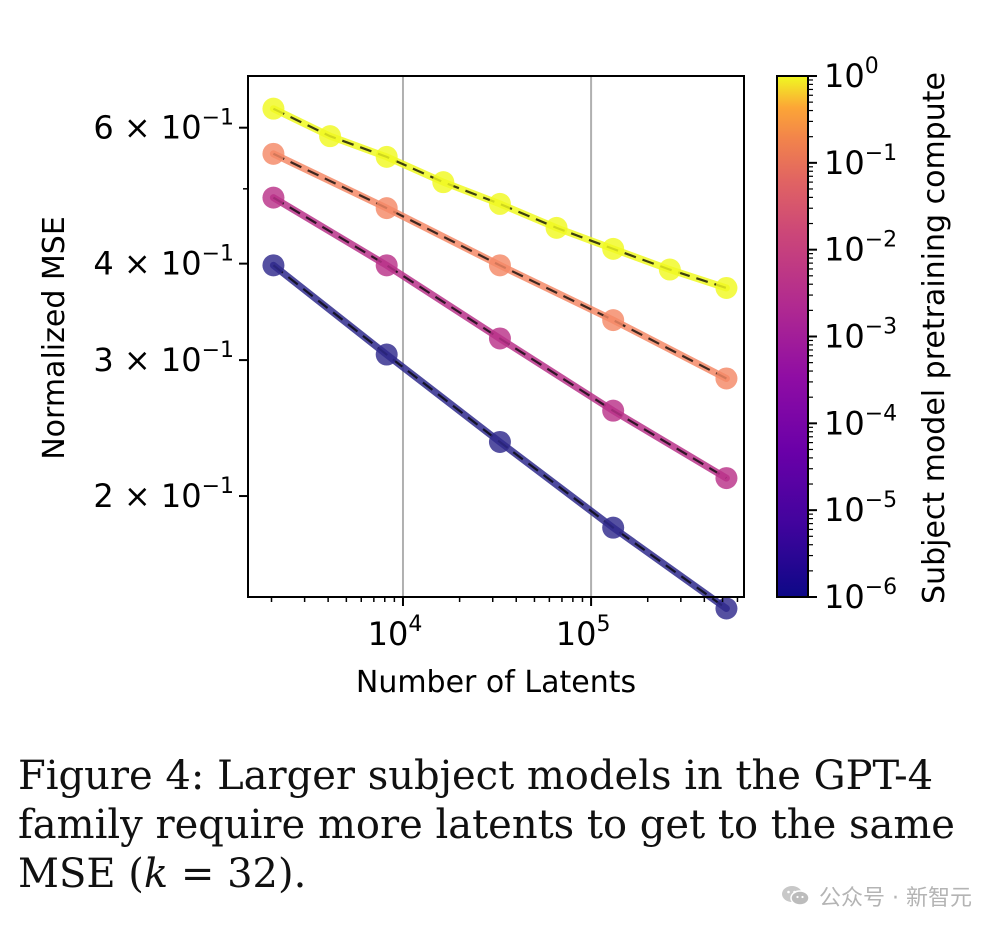 This screenshot has width=1000, height=940. What do you see at coordinates (223, 874) in the screenshot?
I see `caption-equation: = 32` at bounding box center [223, 874].